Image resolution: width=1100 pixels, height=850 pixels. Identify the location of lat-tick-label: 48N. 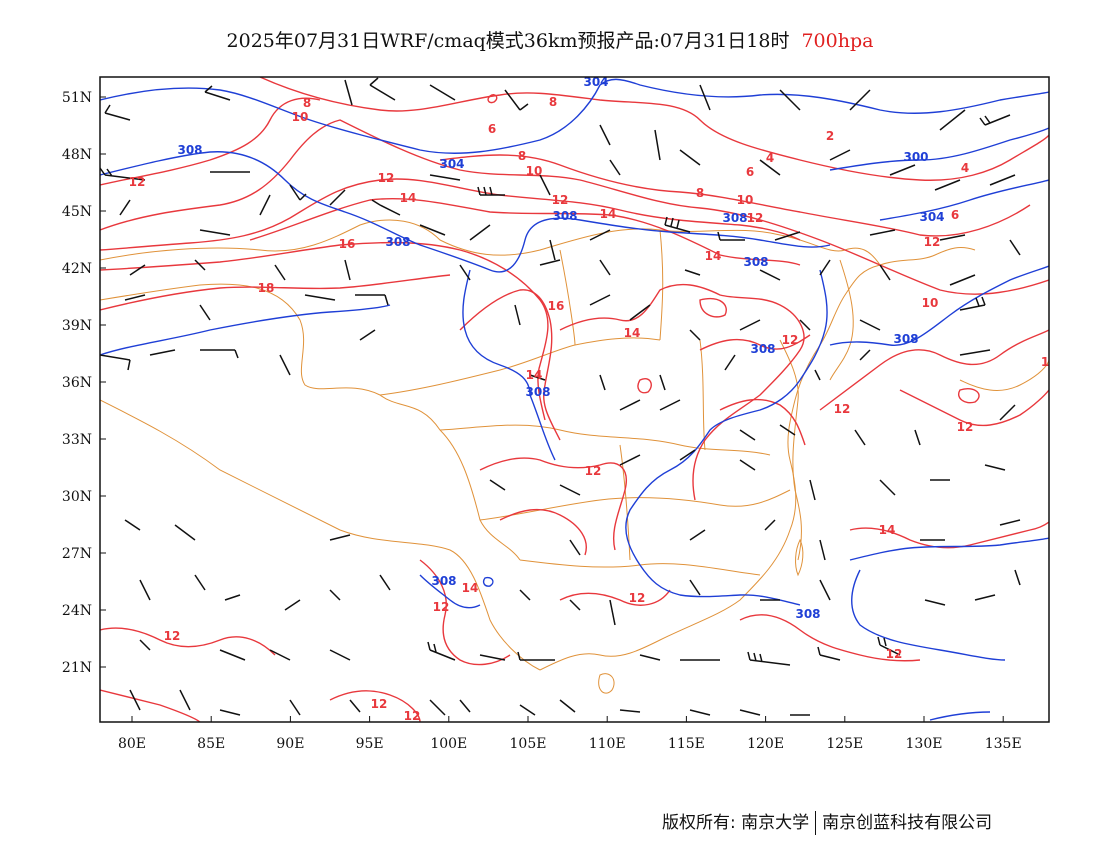
(77, 155).